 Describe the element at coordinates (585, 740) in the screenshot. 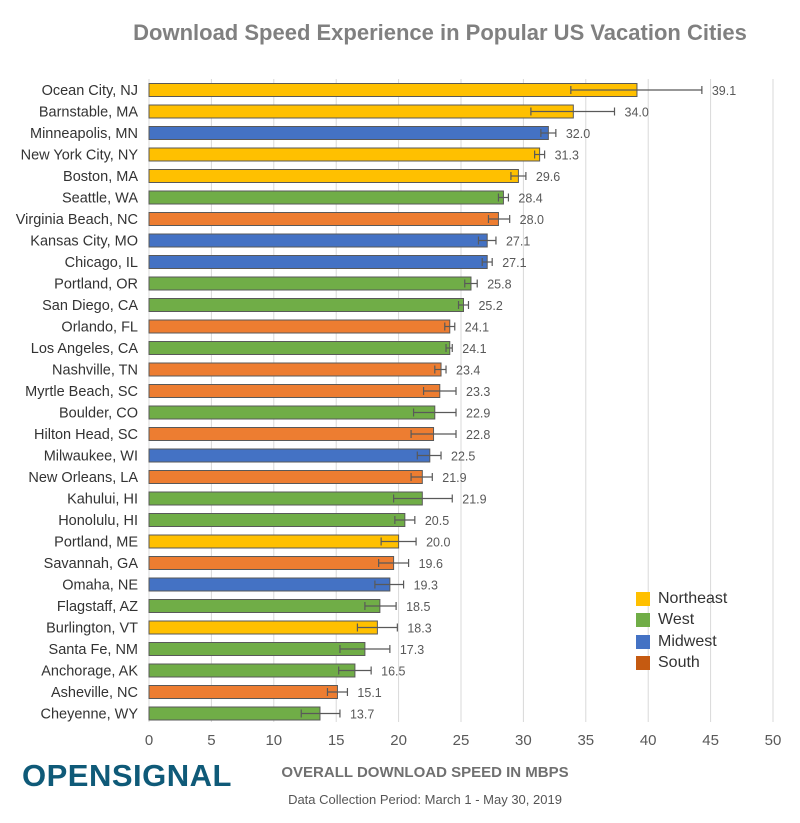

I see `x-tick-label: 35` at that location.